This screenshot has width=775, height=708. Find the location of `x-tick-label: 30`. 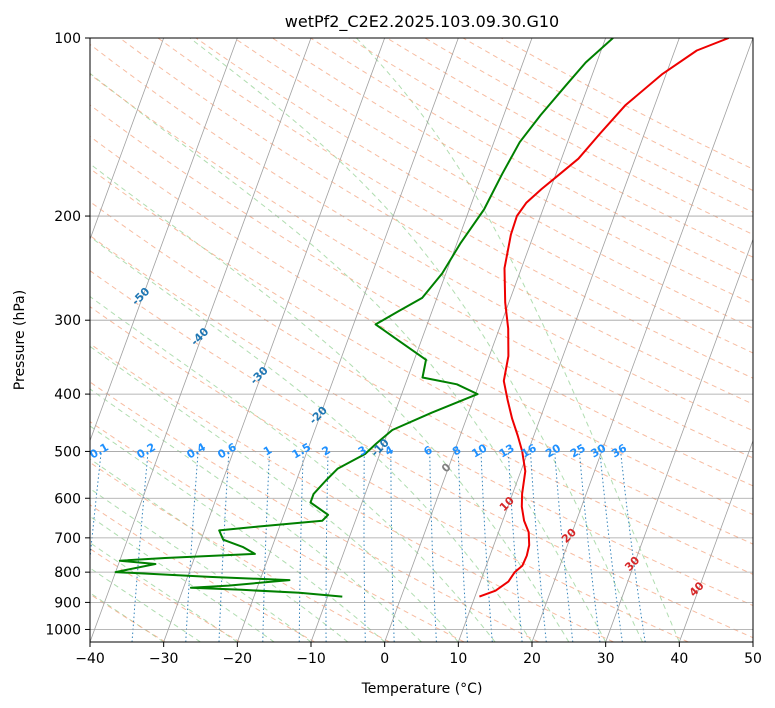

x-tick-label: 30 is located at coordinates (606, 659).